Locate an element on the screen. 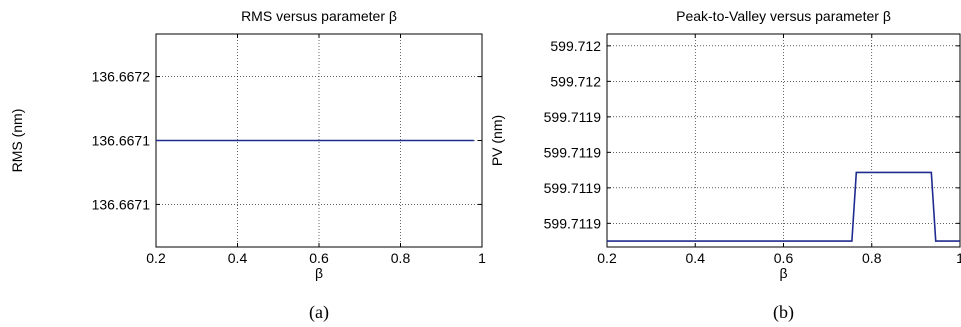  y-axis-label: PV (nm) is located at coordinates (497, 140).